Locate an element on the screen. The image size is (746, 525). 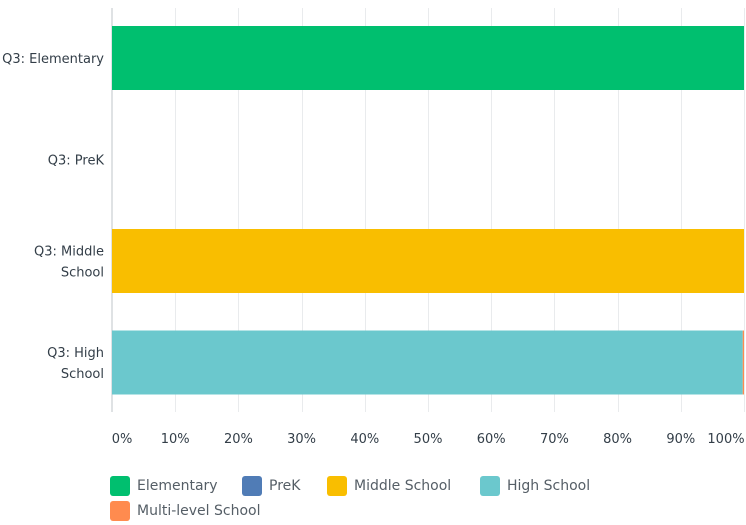
legend-item: High School is located at coordinates (535, 486).